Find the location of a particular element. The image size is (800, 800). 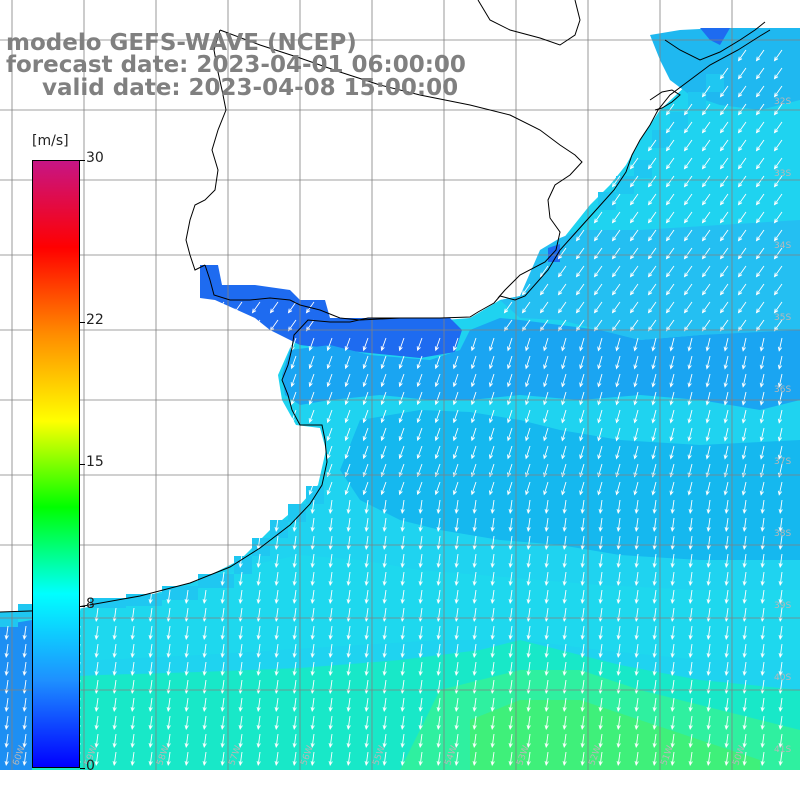

latitude-label: 39S is located at coordinates (782, 606).